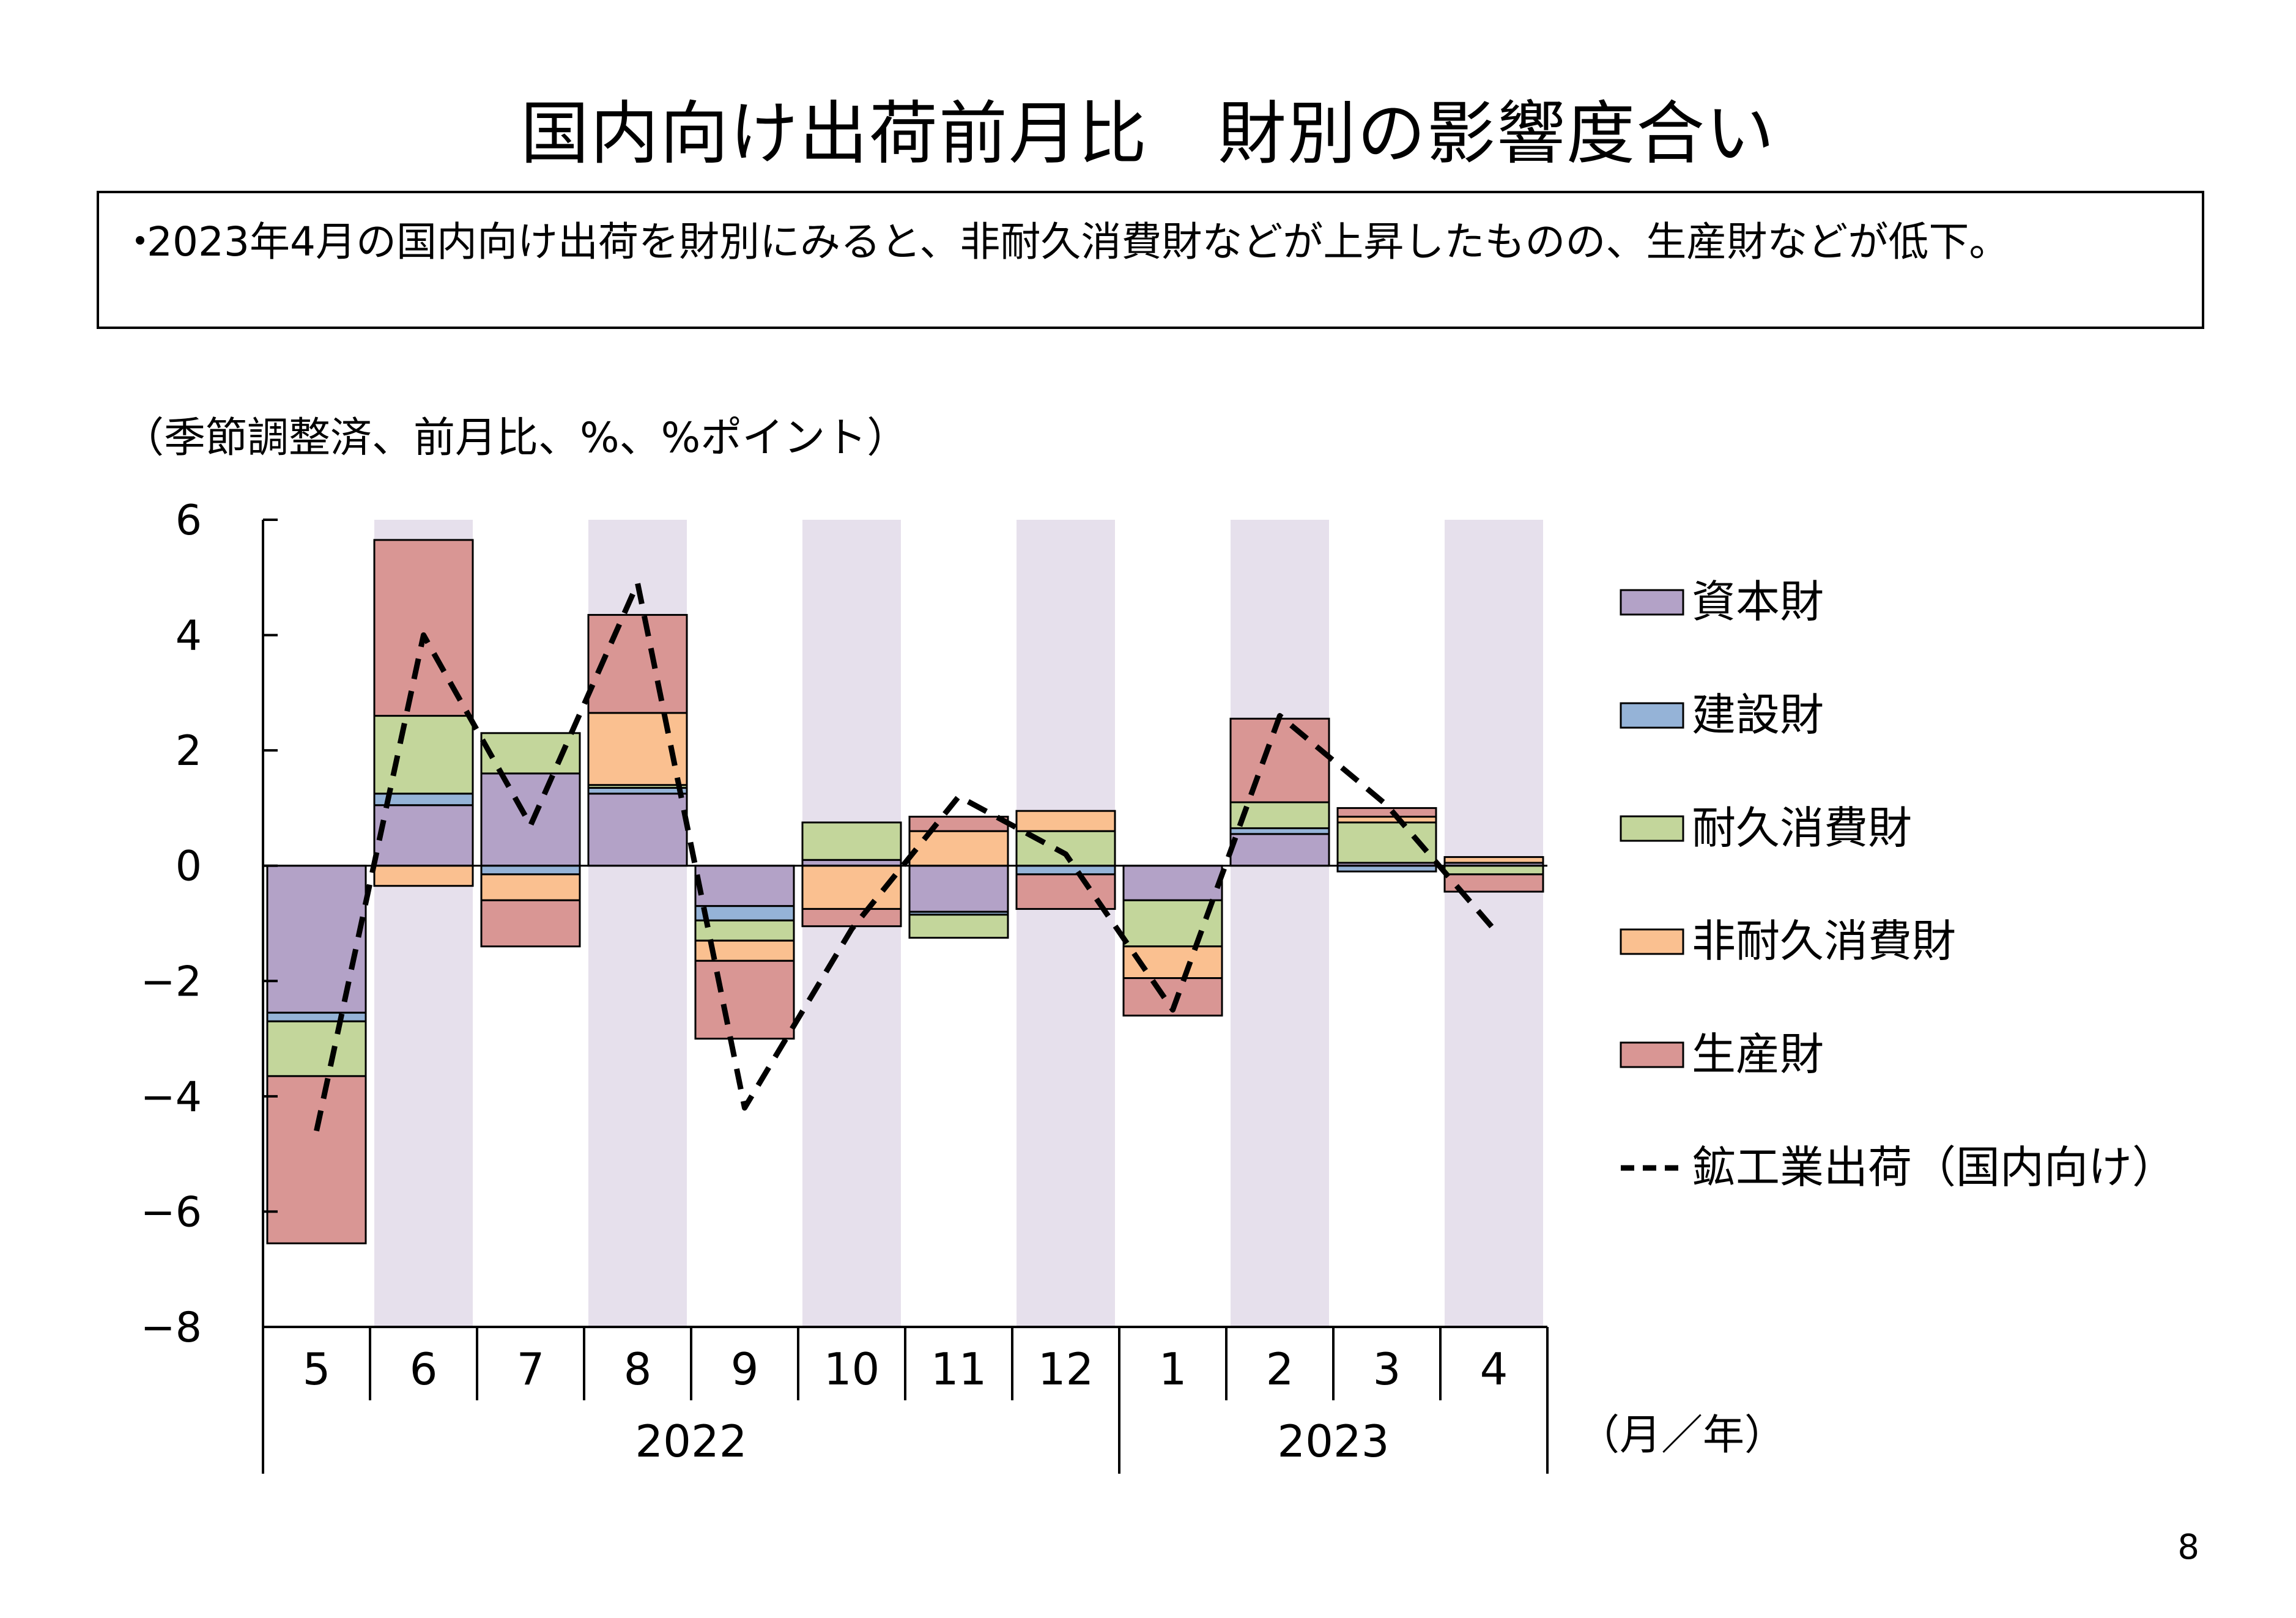 The height and width of the screenshot is (1618, 2296). What do you see at coordinates (1652, 828) in the screenshot?
I see `legend-swatch-durable` at bounding box center [1652, 828].